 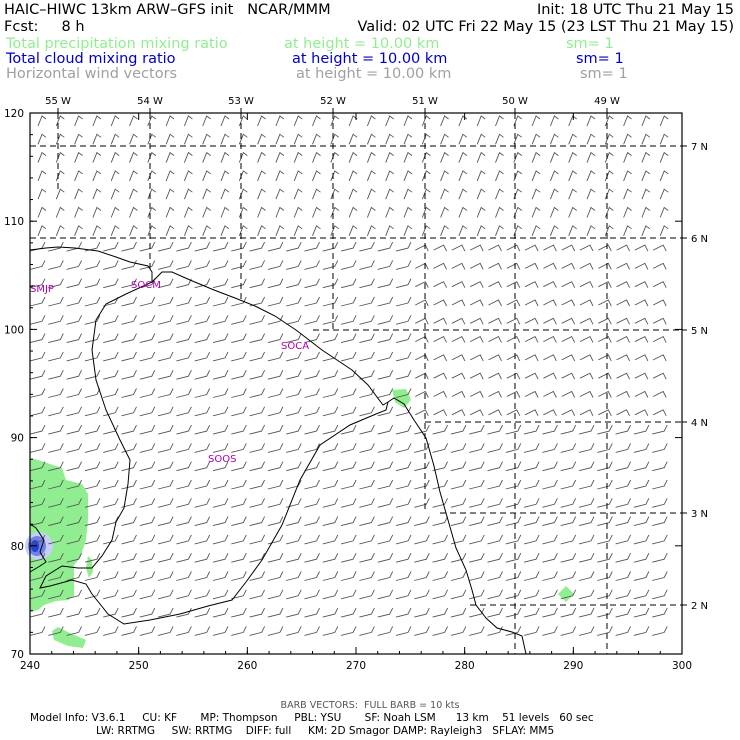 I want to click on y-tick-label: 80, so click(x=17, y=547).